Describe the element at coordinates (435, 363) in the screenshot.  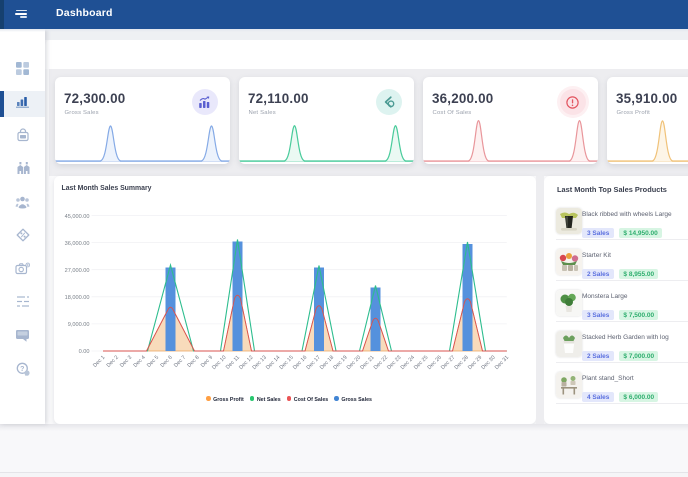
I see `svg-text: Dec 26` at that location.